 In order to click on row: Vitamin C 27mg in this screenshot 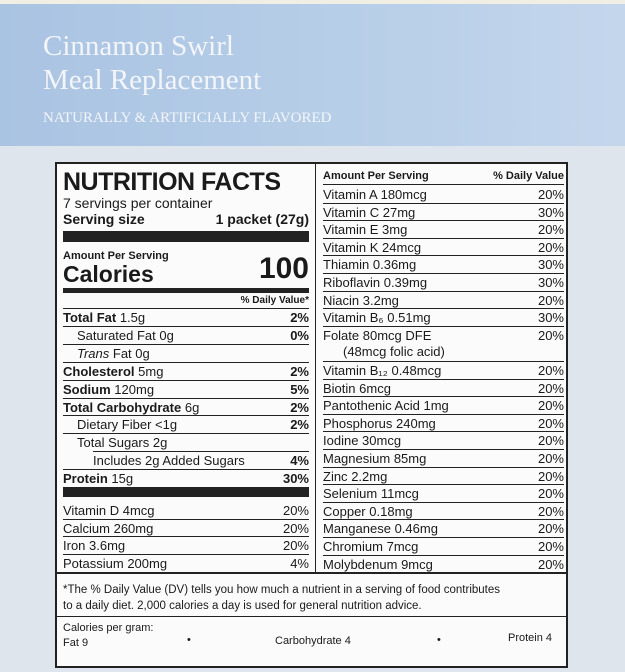, I will do `click(369, 213)`.